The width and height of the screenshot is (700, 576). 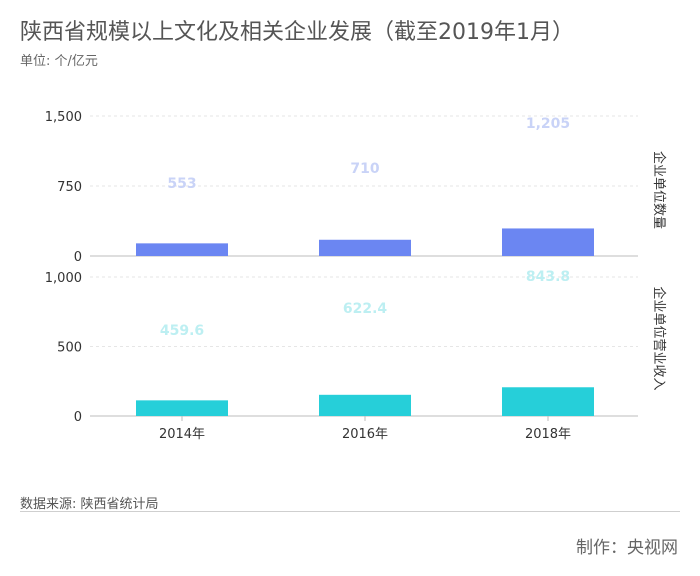 What do you see at coordinates (365, 434) in the screenshot?
I see `x-tick-label: 2016年` at bounding box center [365, 434].